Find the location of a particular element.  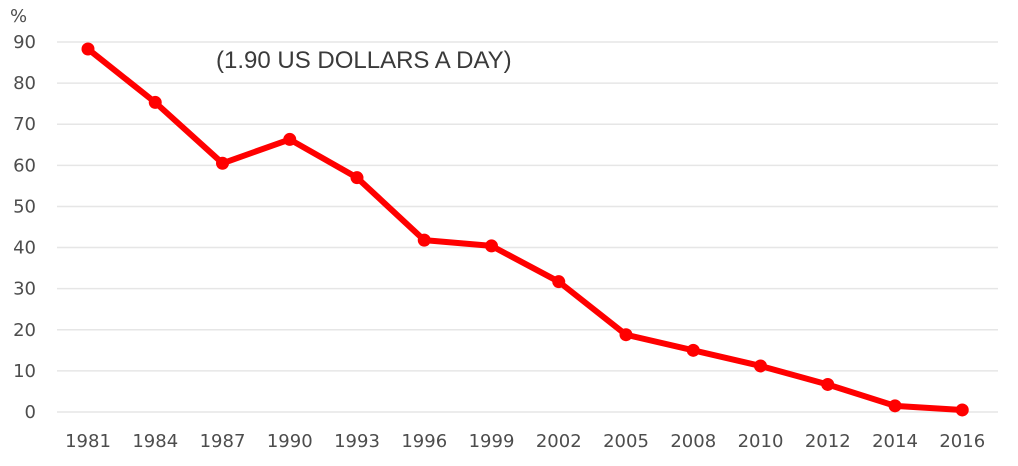

x-tick-label: 2008 is located at coordinates (693, 441).